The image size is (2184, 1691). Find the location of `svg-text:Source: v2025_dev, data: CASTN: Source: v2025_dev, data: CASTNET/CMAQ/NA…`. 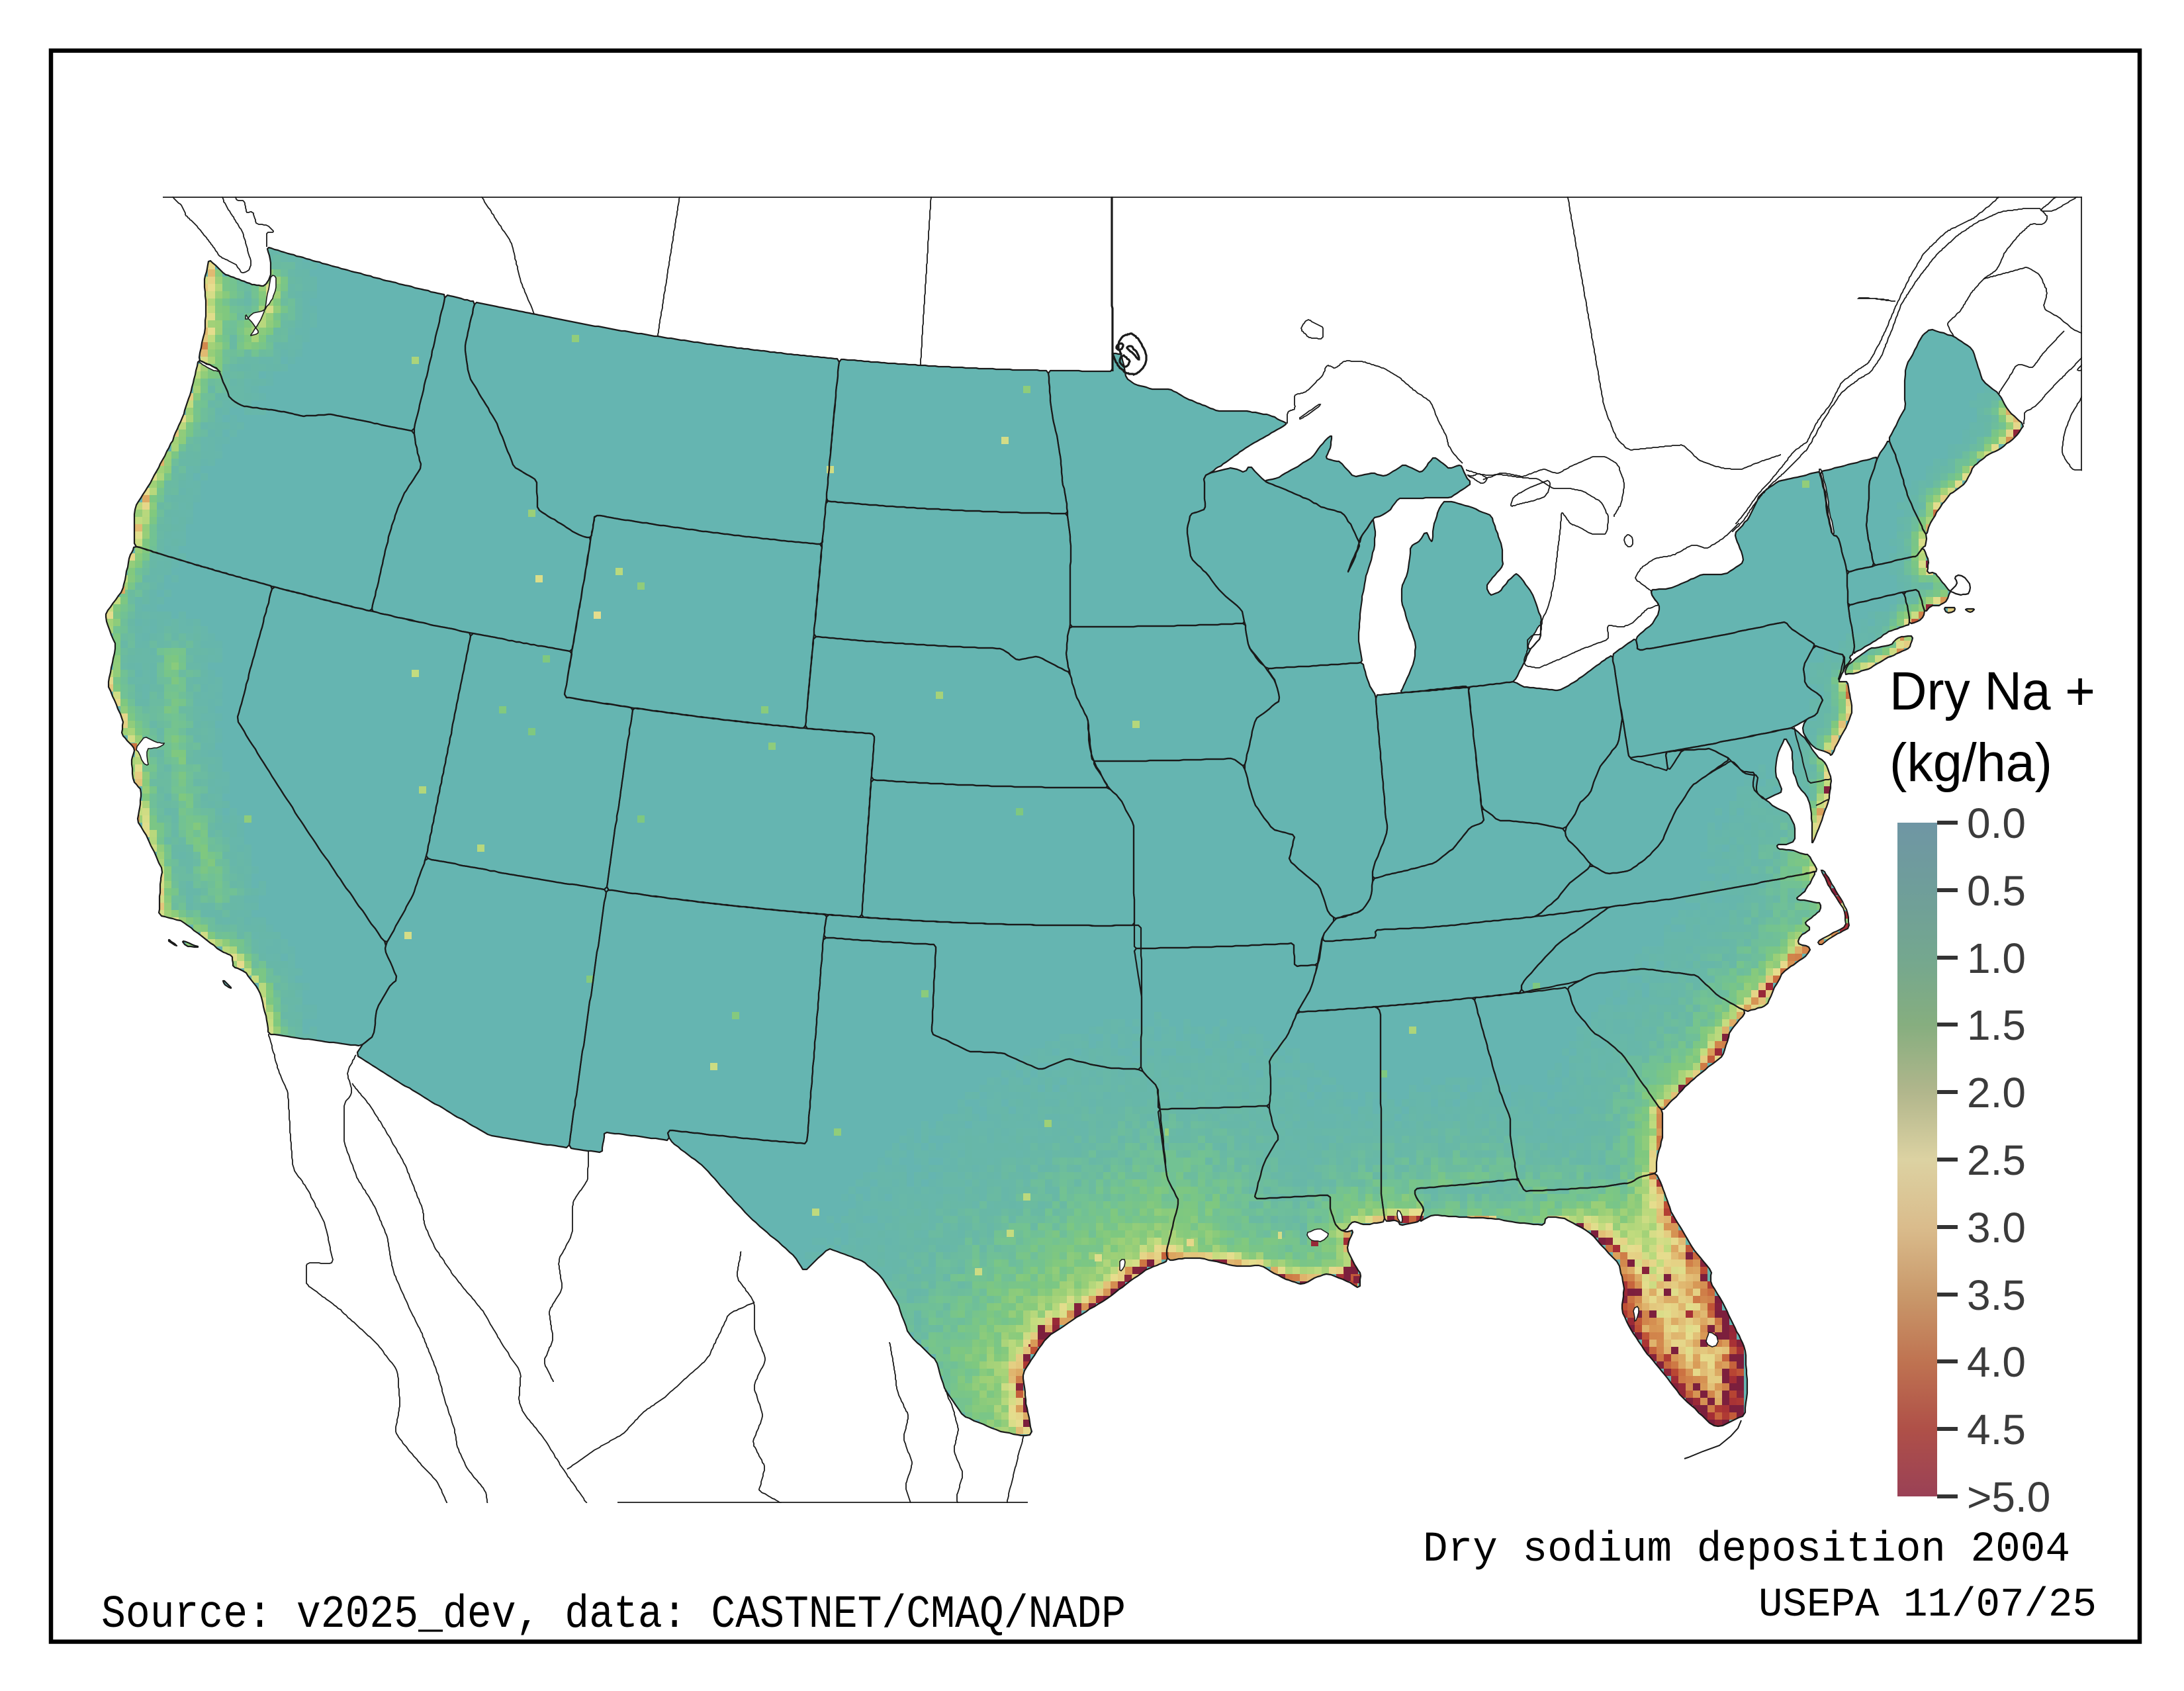

svg-text:Source: v2025_dev, data: CASTN: Source: v2025_dev, data: CASTNET/CMAQ/NA… is located at coordinates (613, 1615).